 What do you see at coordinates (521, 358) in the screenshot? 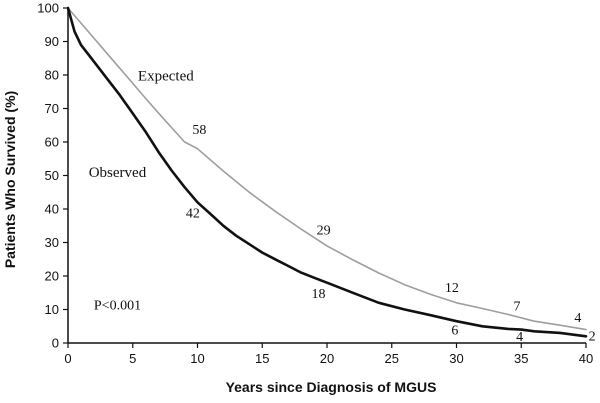
I see `x-tick-label: 35` at bounding box center [521, 358].